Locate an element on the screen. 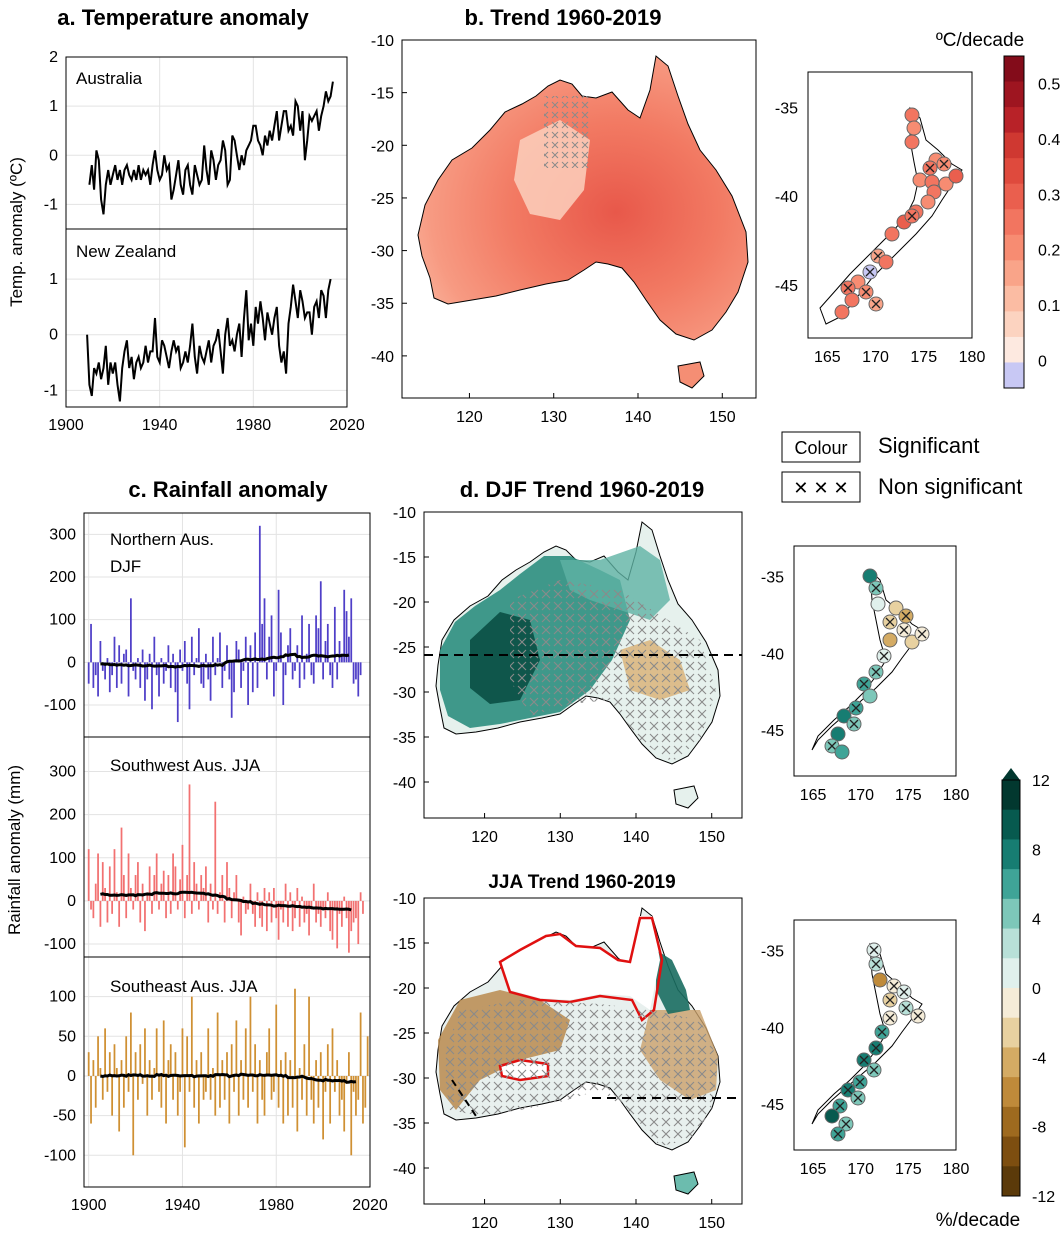 This screenshot has width=1060, height=1237. c-xtick: 1980 is located at coordinates (276, 1205).